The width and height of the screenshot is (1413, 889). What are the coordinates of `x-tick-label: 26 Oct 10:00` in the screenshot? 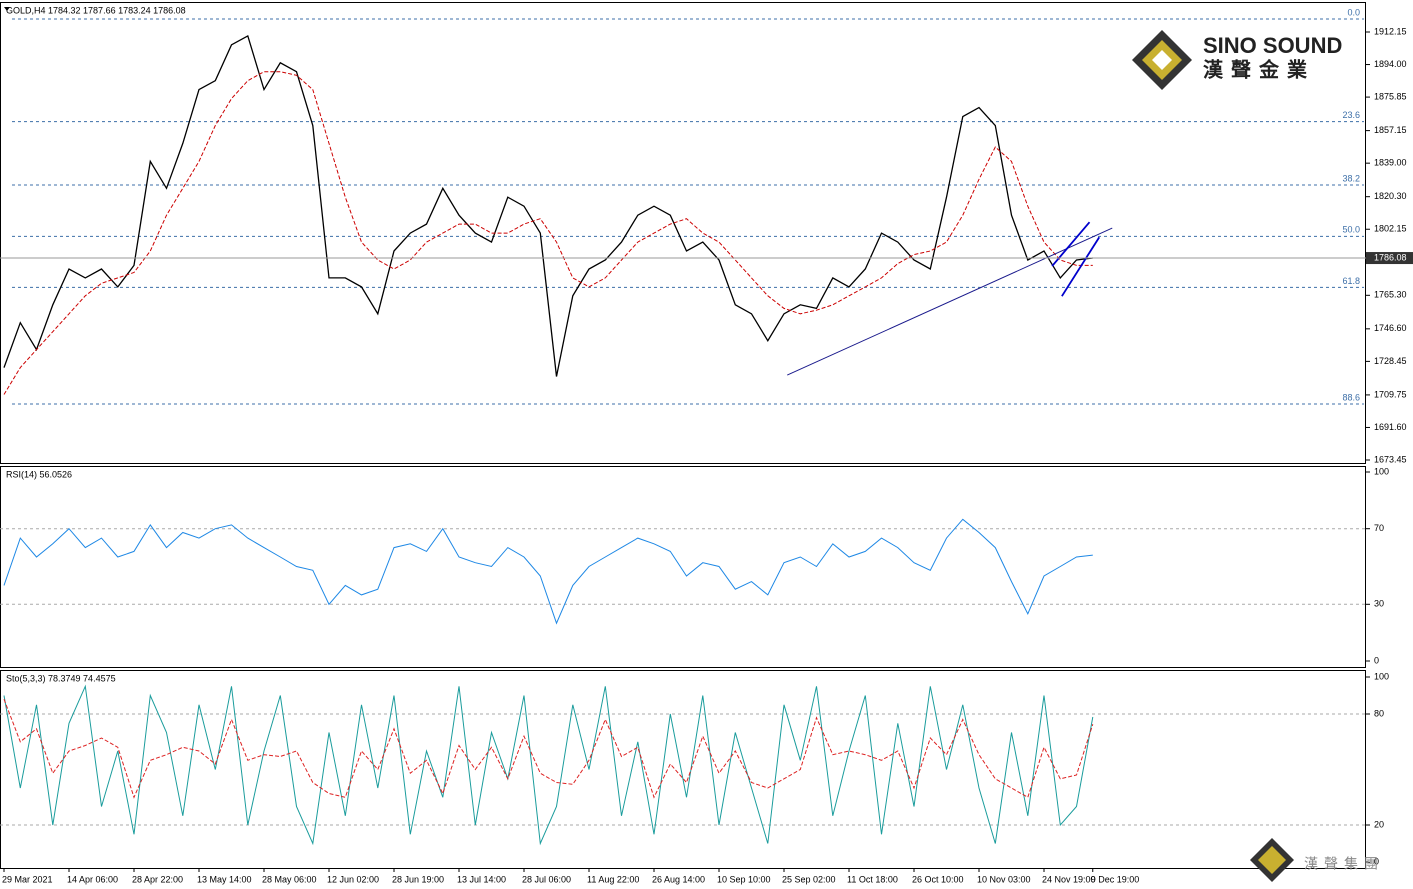 It's located at (938, 879).